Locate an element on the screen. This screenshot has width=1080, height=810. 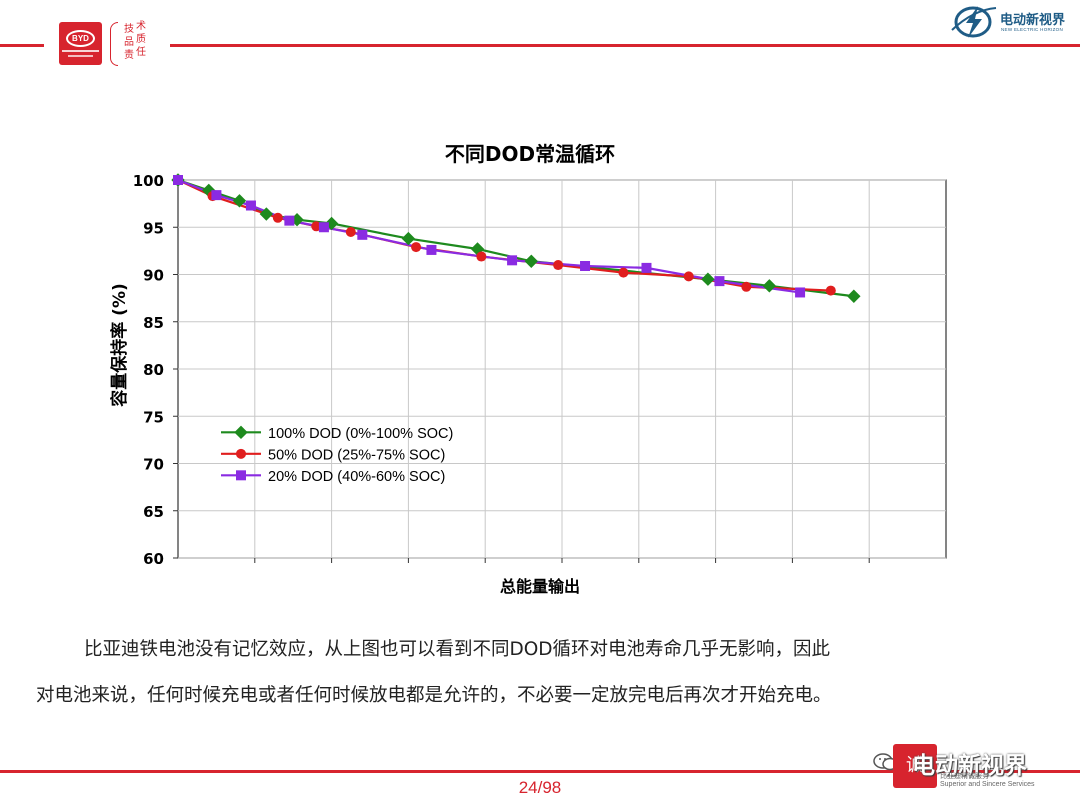
y-tick-label: 85 is located at coordinates (153, 323).